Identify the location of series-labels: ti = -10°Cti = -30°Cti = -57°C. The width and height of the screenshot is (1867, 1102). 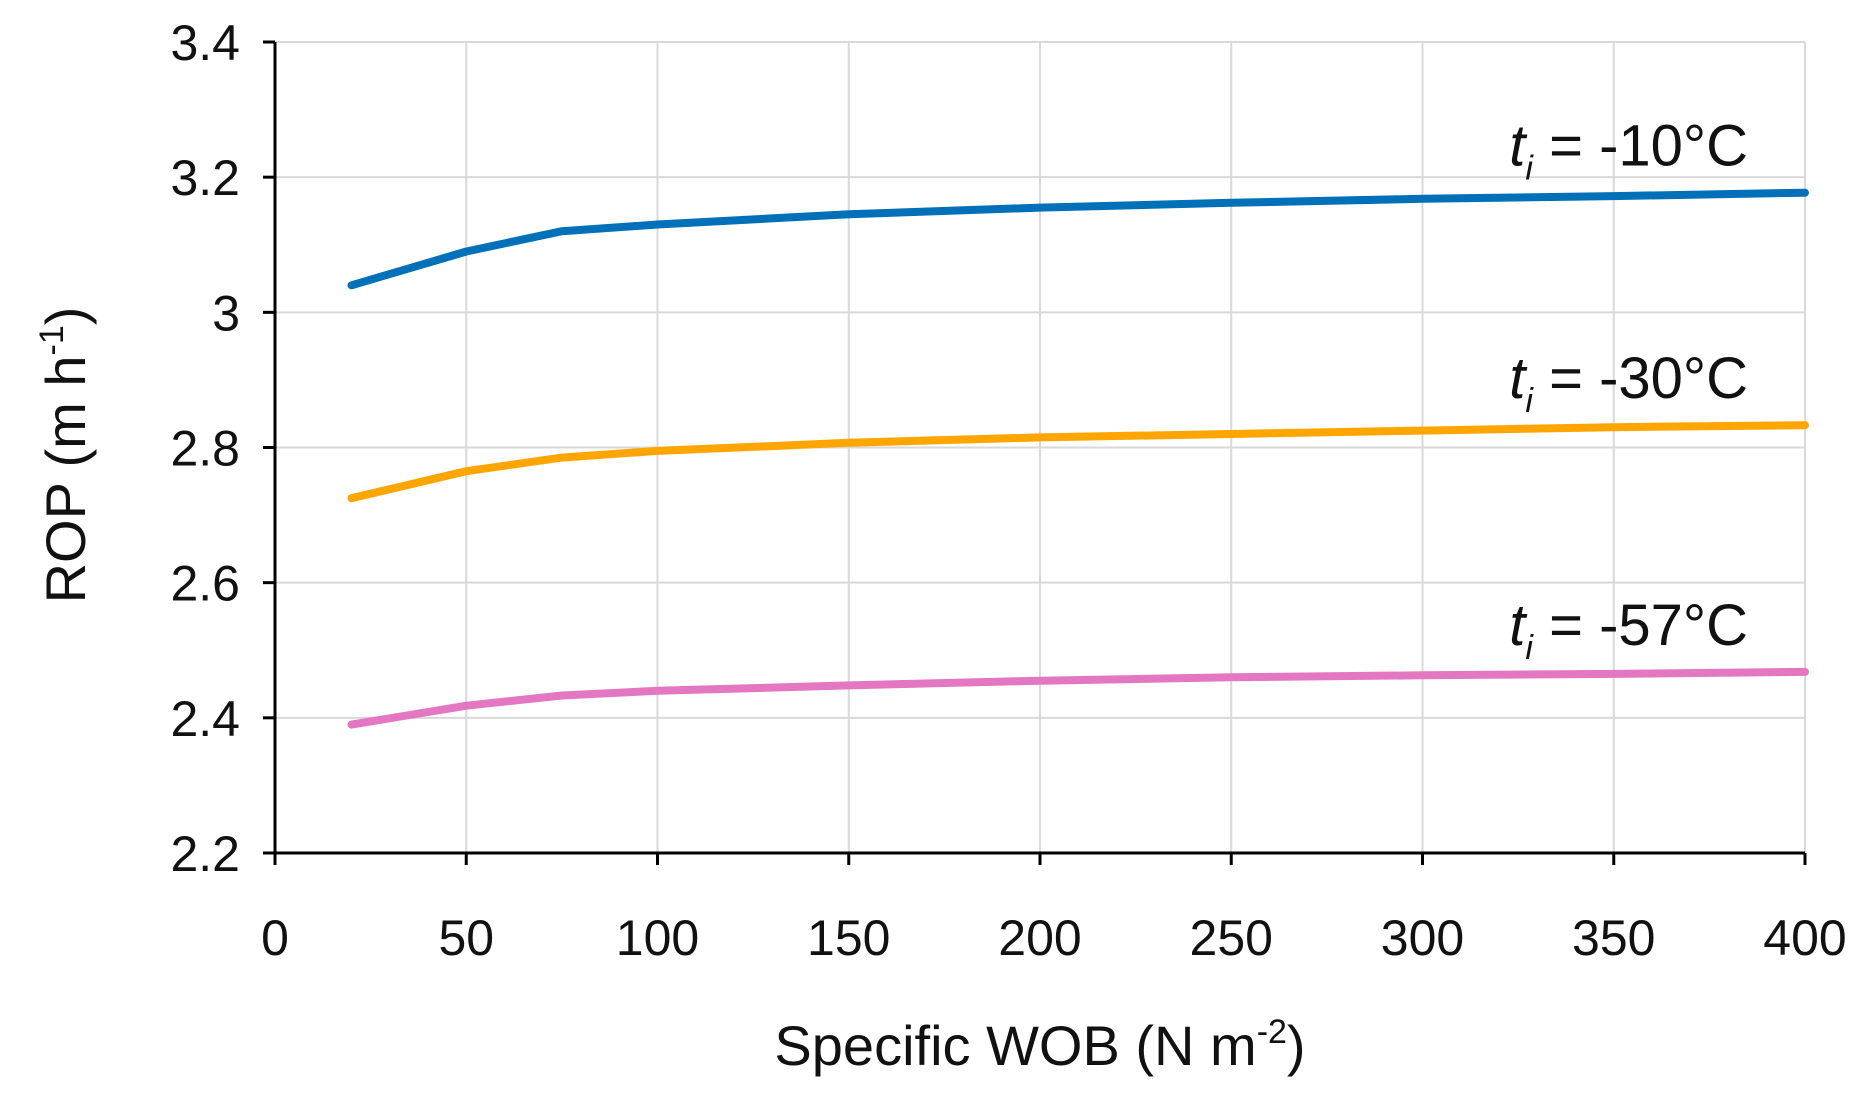
(1628, 390).